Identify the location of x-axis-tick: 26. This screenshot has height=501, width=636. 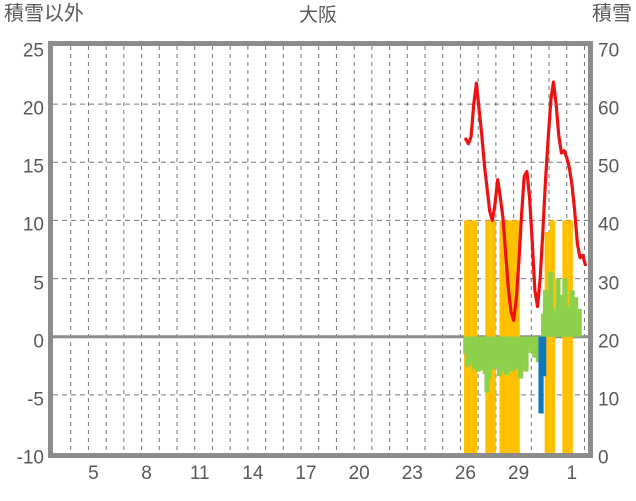
(465, 473).